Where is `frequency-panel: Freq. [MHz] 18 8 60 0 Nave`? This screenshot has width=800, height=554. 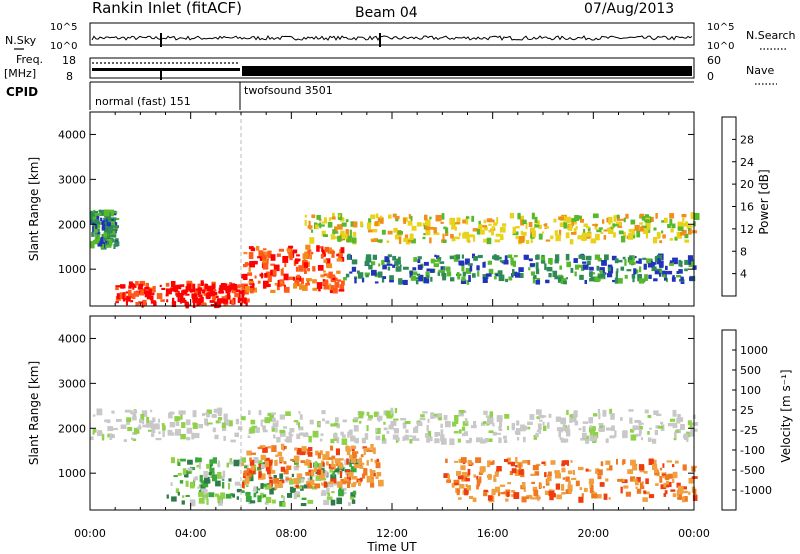 frequency-panel: Freq. [MHz] 18 8 60 0 Nave is located at coordinates (390, 69).